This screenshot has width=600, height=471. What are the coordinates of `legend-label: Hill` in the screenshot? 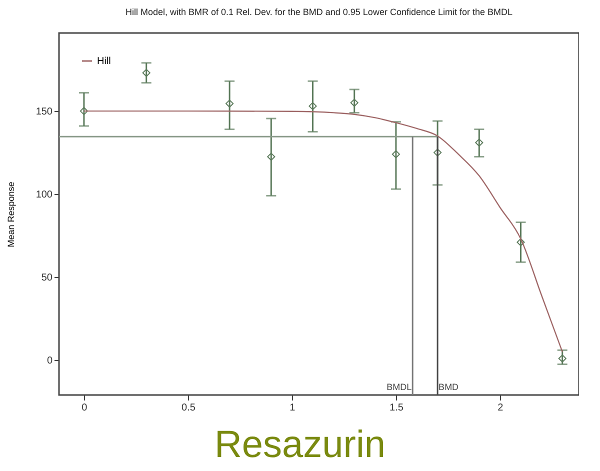 It's located at (104, 61).